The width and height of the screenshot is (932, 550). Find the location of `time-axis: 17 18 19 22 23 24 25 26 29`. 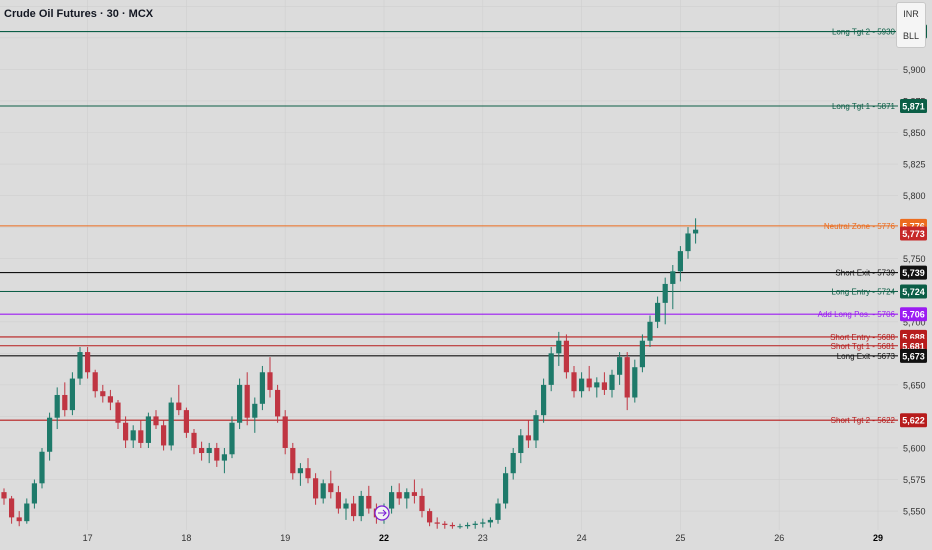

time-axis: 17 18 19 22 23 24 25 26 29 is located at coordinates (483, 538).